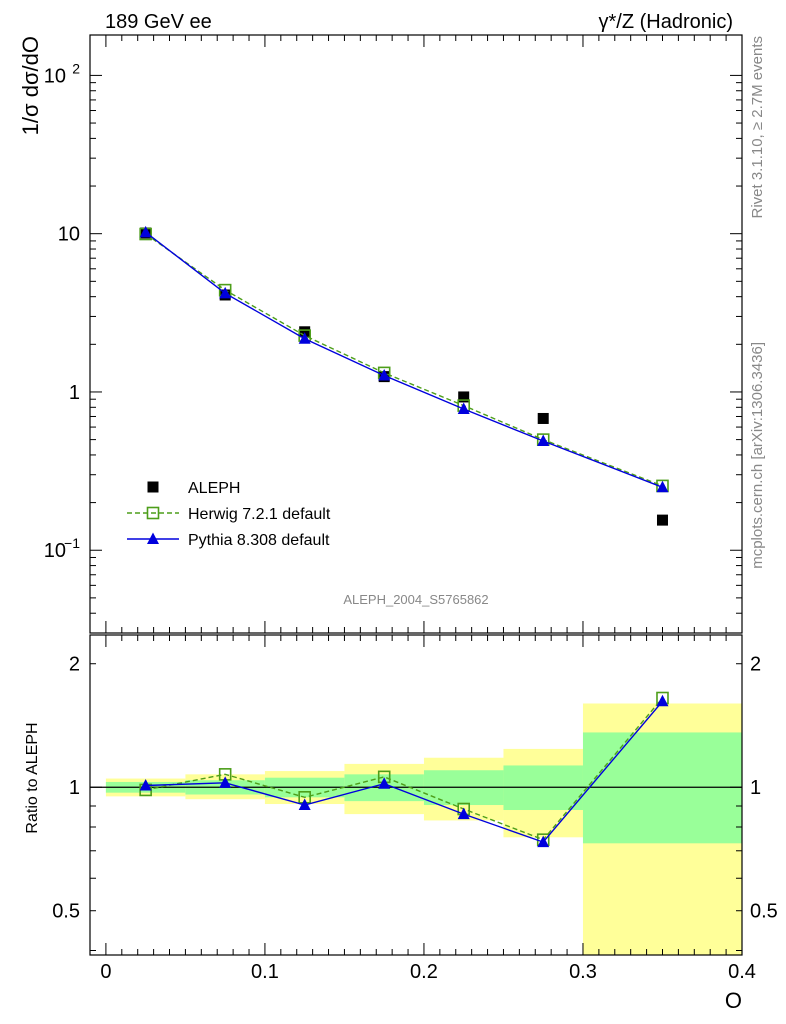  What do you see at coordinates (415, 599) in the screenshot?
I see `watermark: ALEPH_2004_S5765862` at bounding box center [415, 599].